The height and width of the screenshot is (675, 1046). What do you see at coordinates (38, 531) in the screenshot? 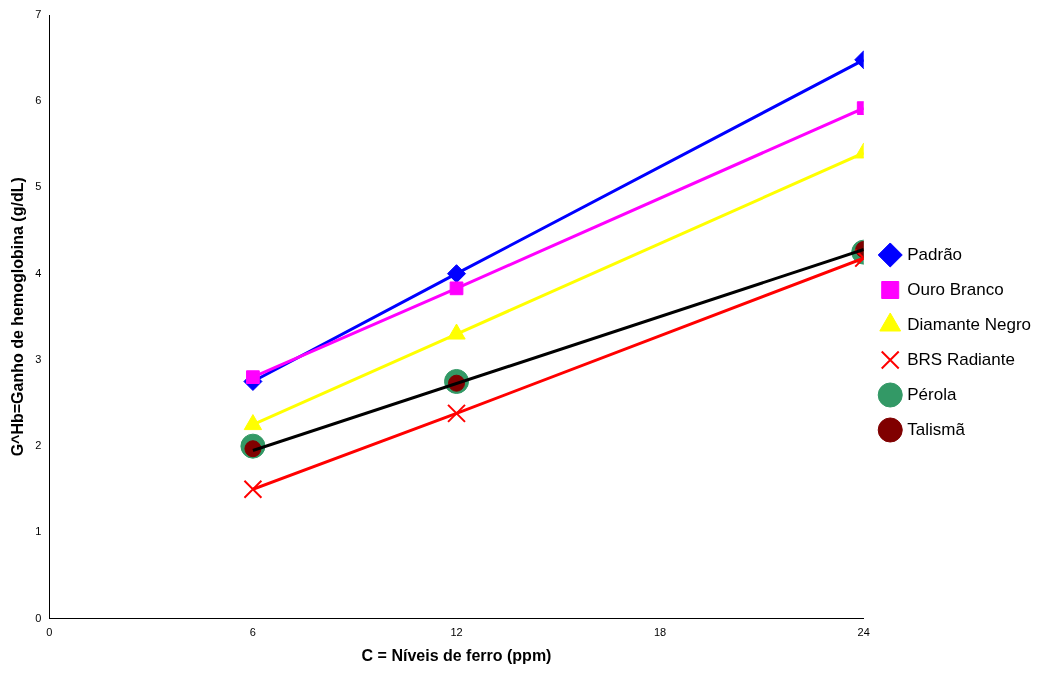
I see `y-tick-label: 1` at bounding box center [38, 531].